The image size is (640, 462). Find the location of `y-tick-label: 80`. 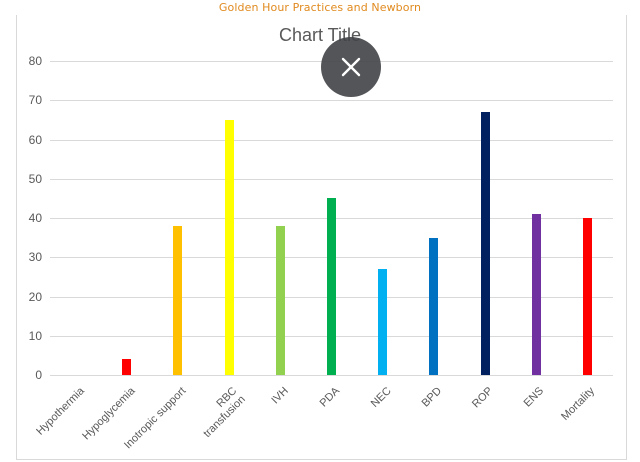

y-tick-label: 80 is located at coordinates (35, 61).